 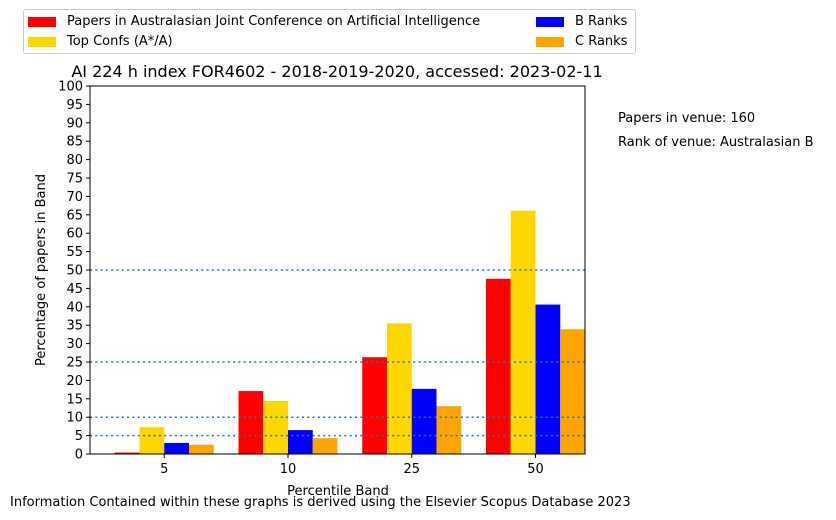 What do you see at coordinates (550, 22) in the screenshot?
I see `legend-swatch-b-ranks` at bounding box center [550, 22].